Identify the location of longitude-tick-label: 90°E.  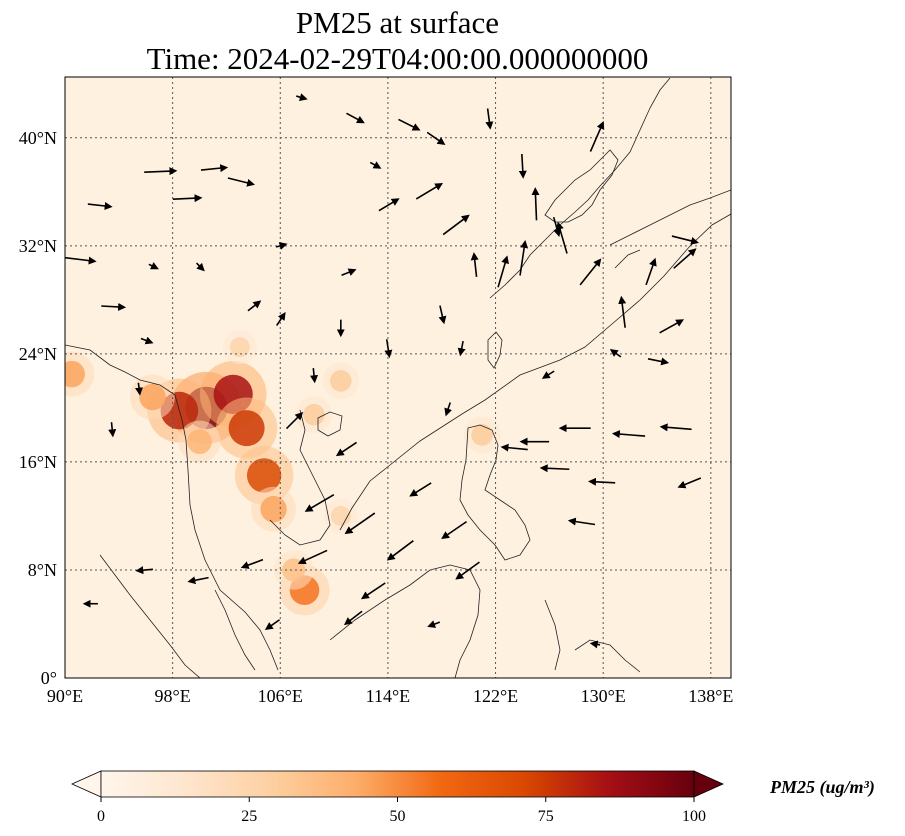
(65, 696).